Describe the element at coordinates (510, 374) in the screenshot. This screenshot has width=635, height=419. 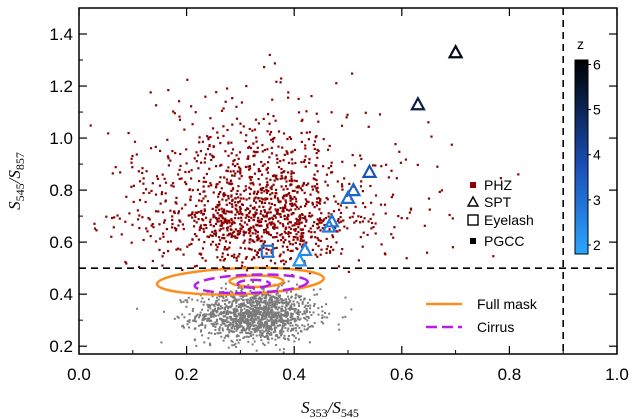
I see `x-tick-label: 0.8` at that location.